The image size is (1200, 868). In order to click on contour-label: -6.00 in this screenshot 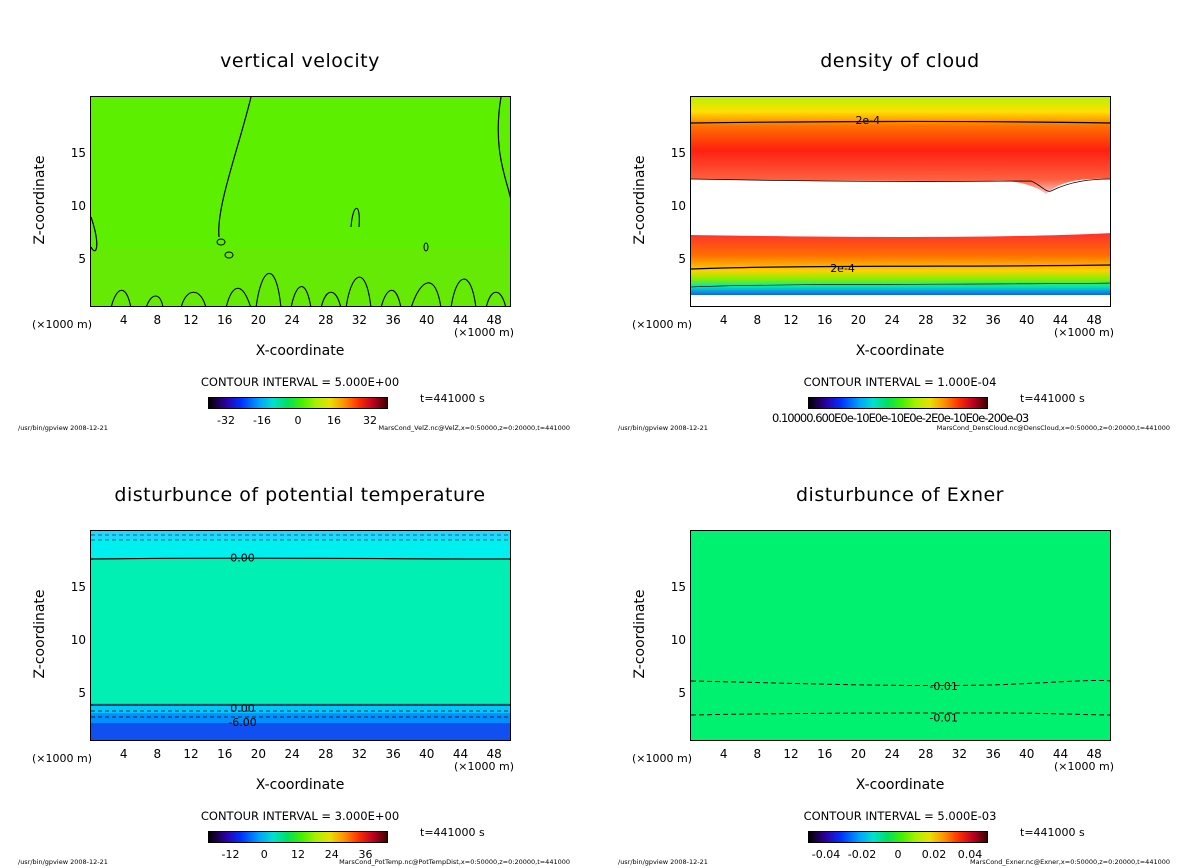, I will do `click(242, 722)`.